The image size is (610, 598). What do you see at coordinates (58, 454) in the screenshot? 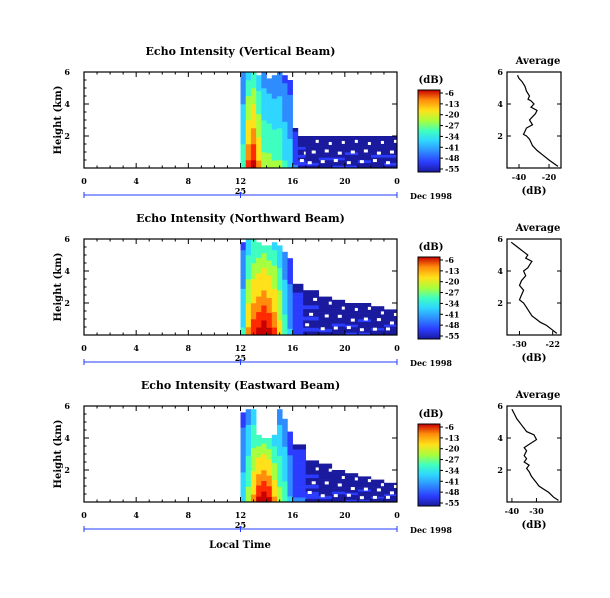
I see `y-axis-label: Height (km)` at bounding box center [58, 454].